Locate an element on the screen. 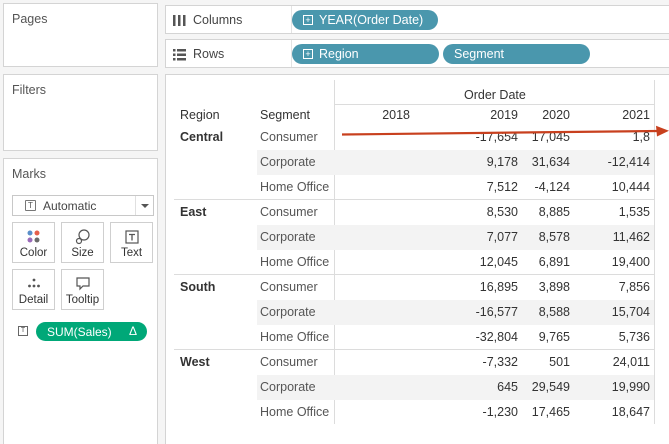  mark-type-dropdown: T Automatic is located at coordinates (83, 205).